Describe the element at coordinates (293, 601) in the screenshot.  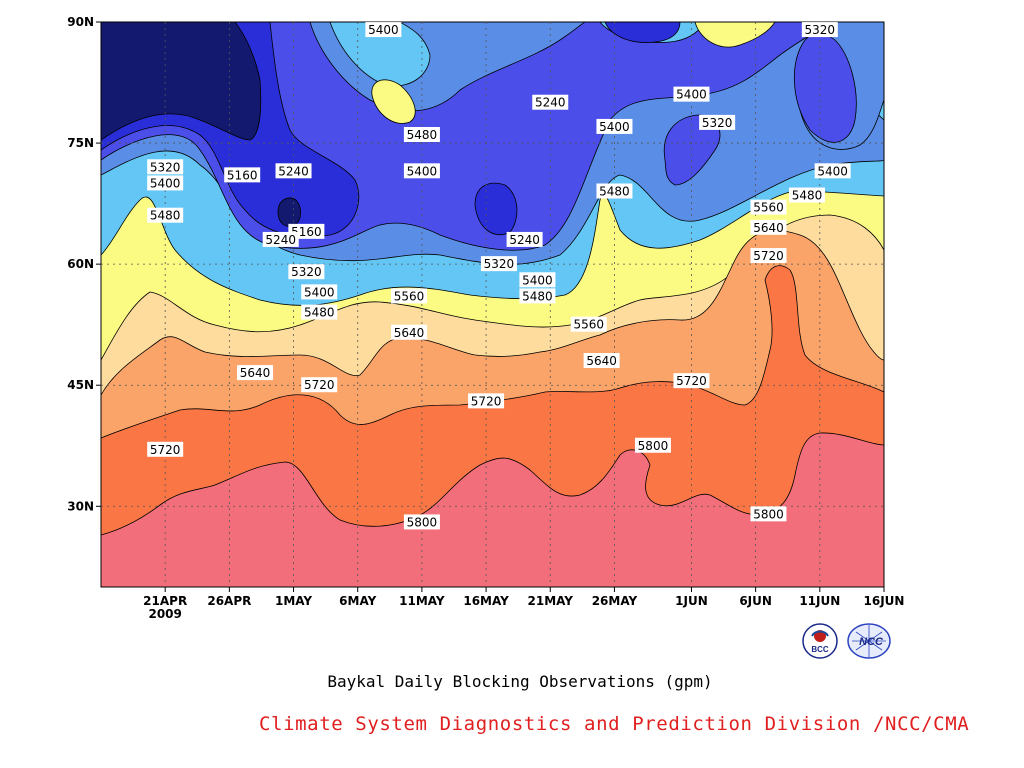
I see `x-tick-label: 1MAY` at that location.